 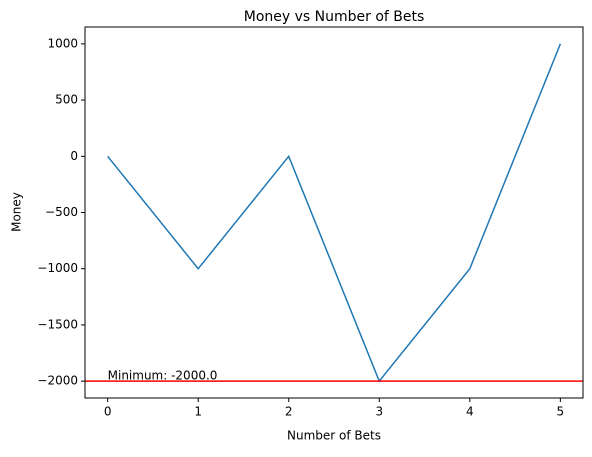 What do you see at coordinates (470, 412) in the screenshot?
I see `x-tick-label: 4` at bounding box center [470, 412].